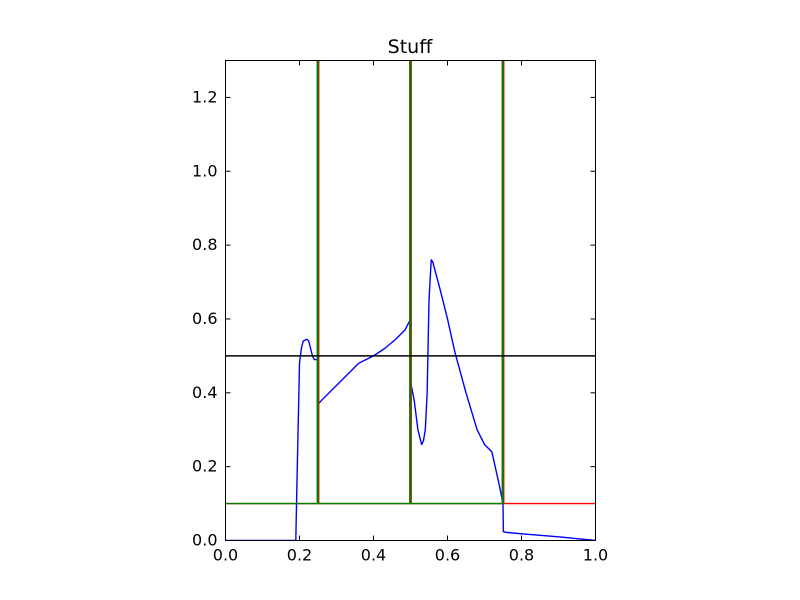 This screenshot has height=600, width=800. What do you see at coordinates (373, 555) in the screenshot?
I see `x-tick-label: 0.4` at bounding box center [373, 555].